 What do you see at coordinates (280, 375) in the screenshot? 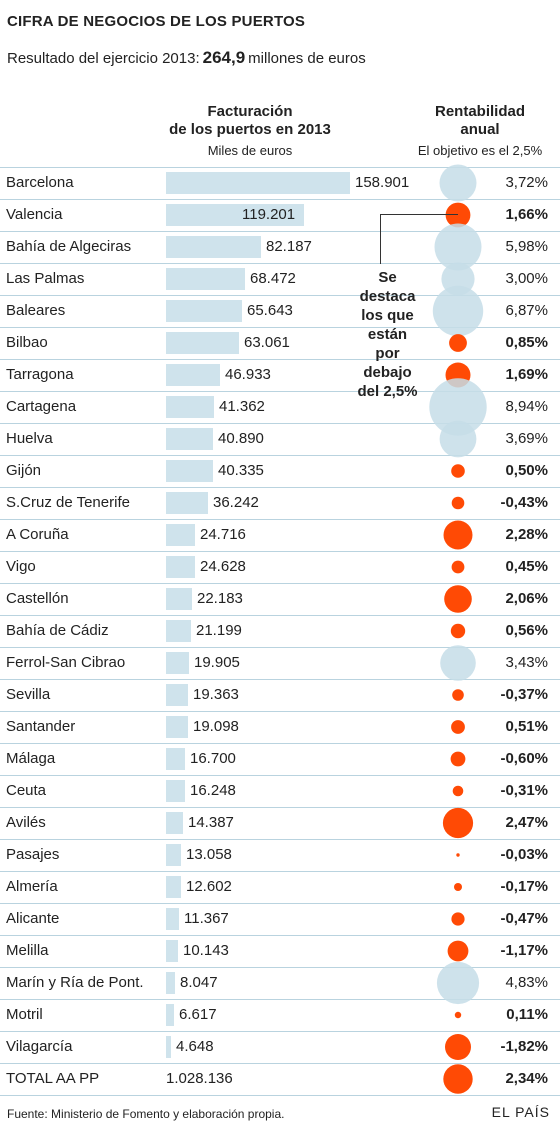
I see `table-row: Tarragona 46.933 1,69%` at bounding box center [280, 375].